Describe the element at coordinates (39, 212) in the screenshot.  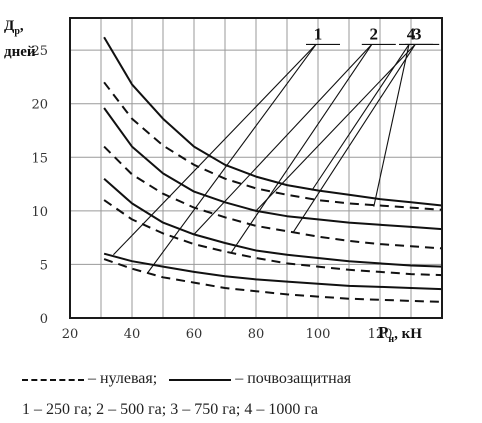
I see `y-tick-label: 10` at that location.